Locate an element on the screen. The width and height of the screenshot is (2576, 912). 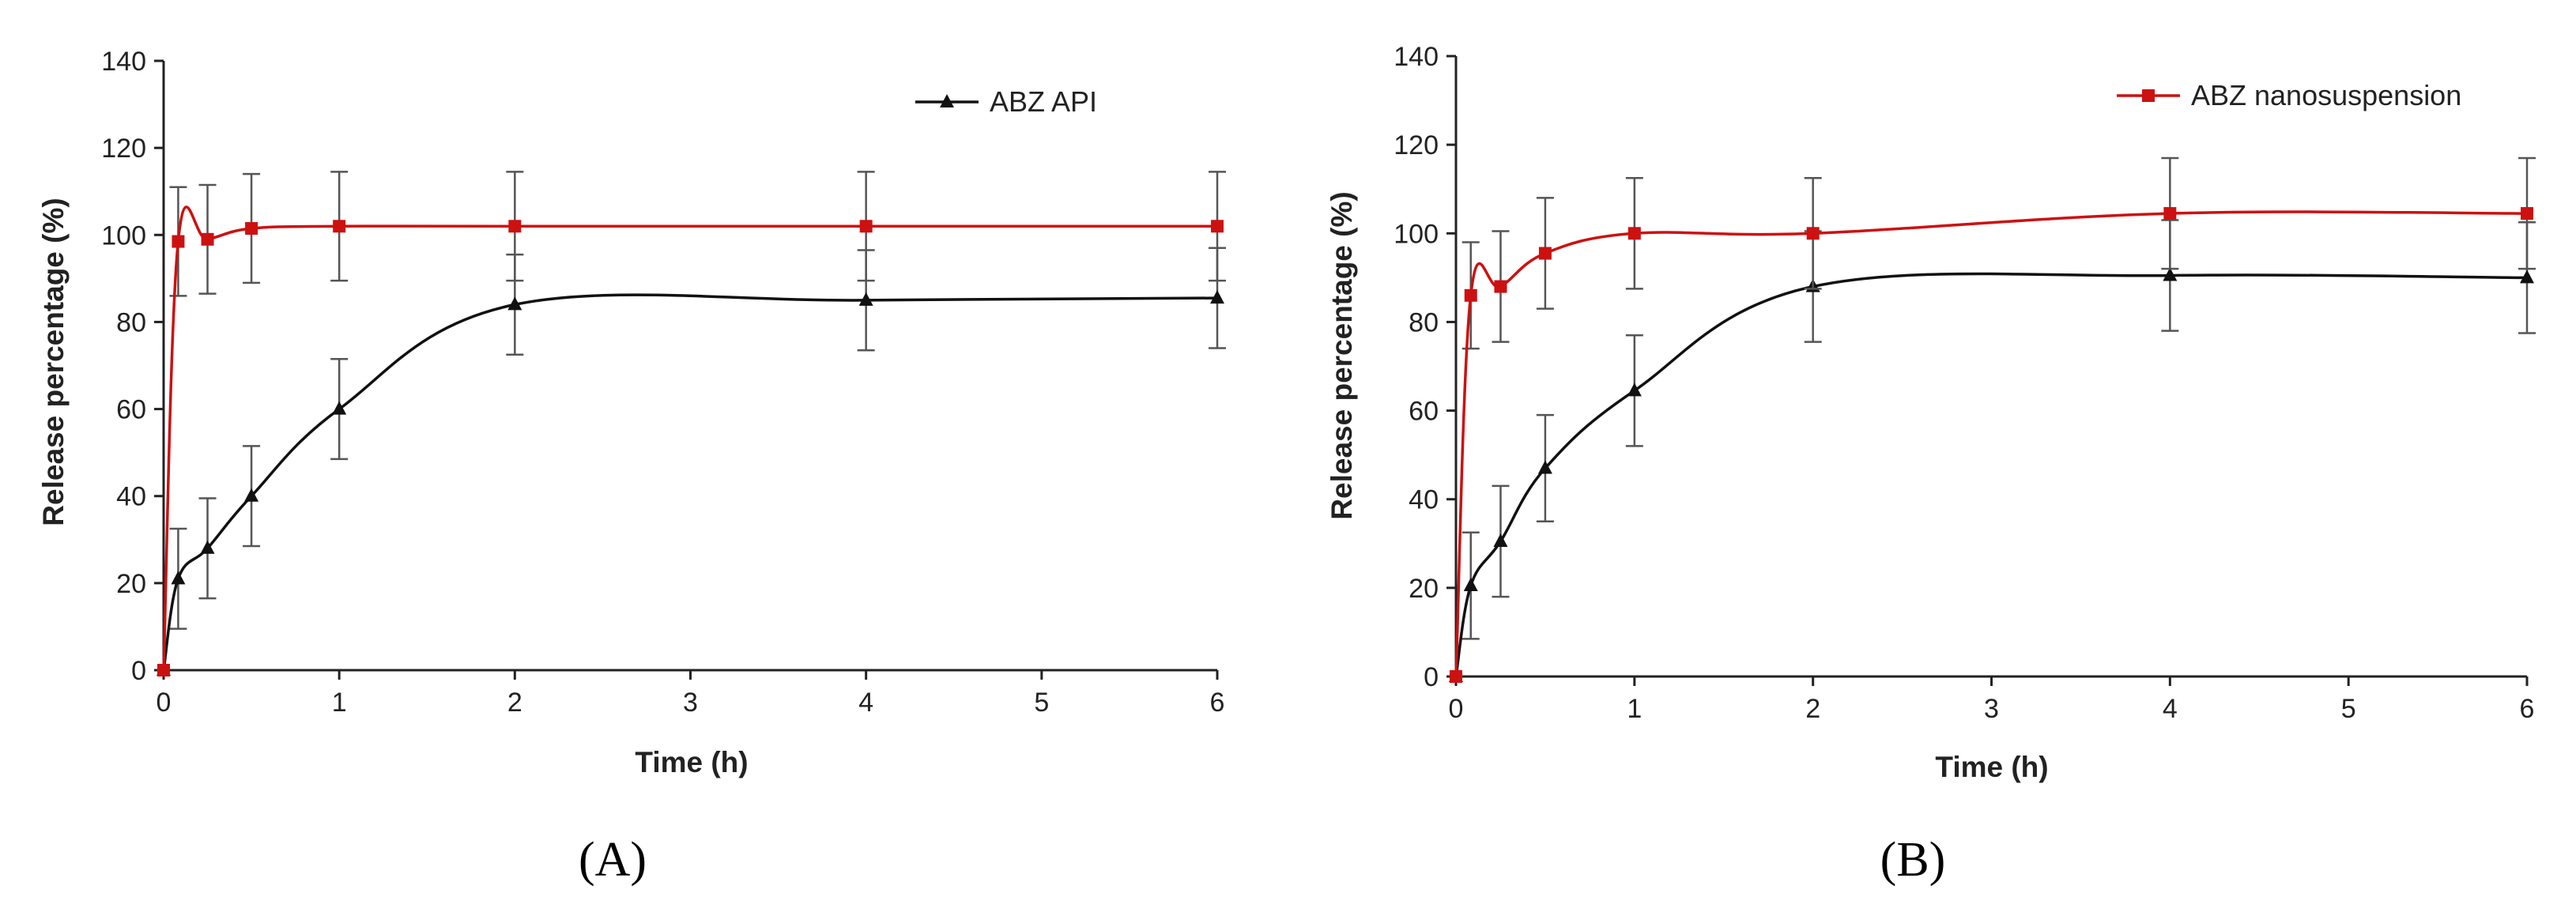
x-tick-label-b: 5 is located at coordinates (2348, 709).